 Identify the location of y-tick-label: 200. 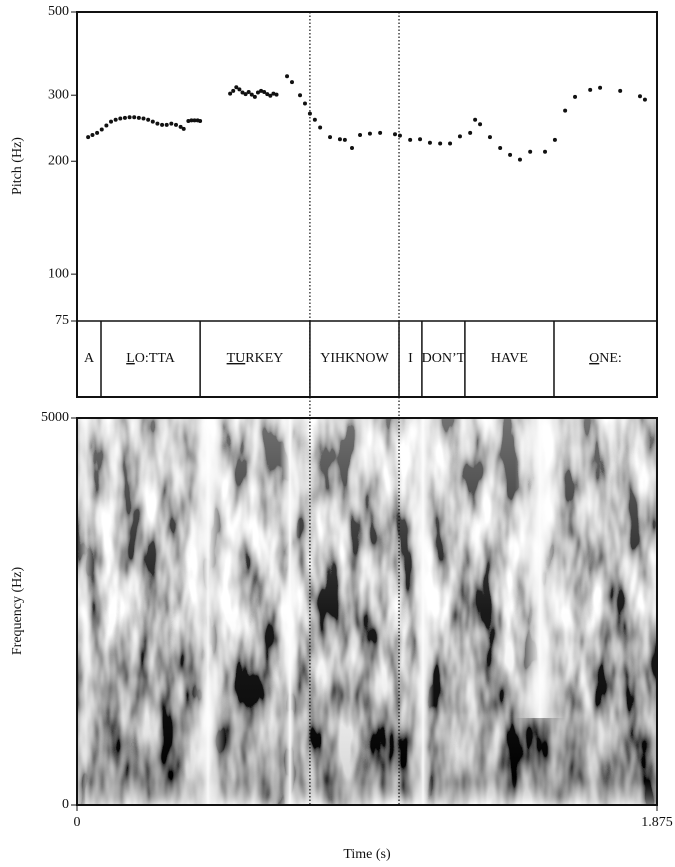
(58, 160).